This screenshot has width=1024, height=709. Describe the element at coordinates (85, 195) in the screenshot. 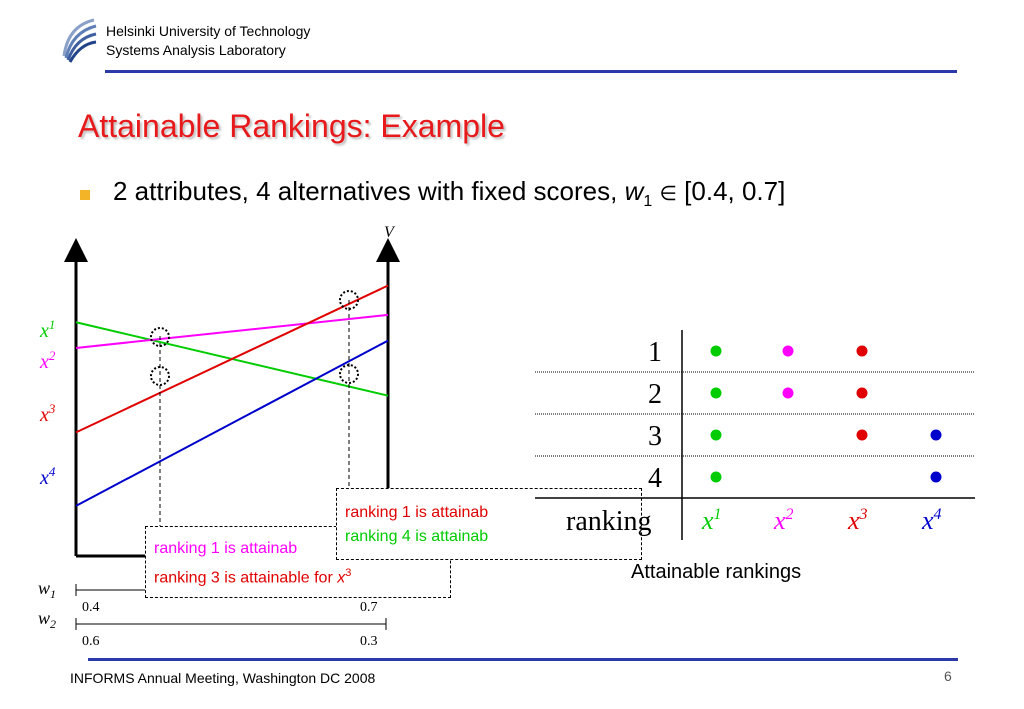

I see `bullet-square` at that location.